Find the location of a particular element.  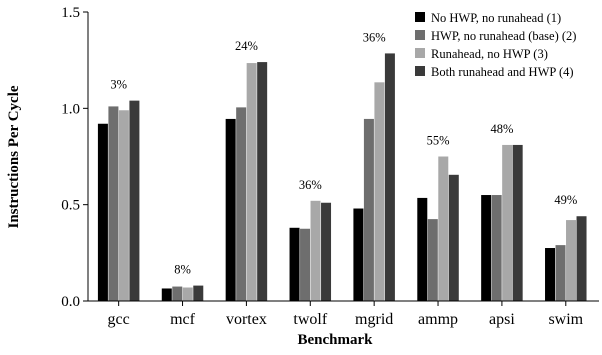

improvement-label-gcc: 3% is located at coordinates (118, 85).